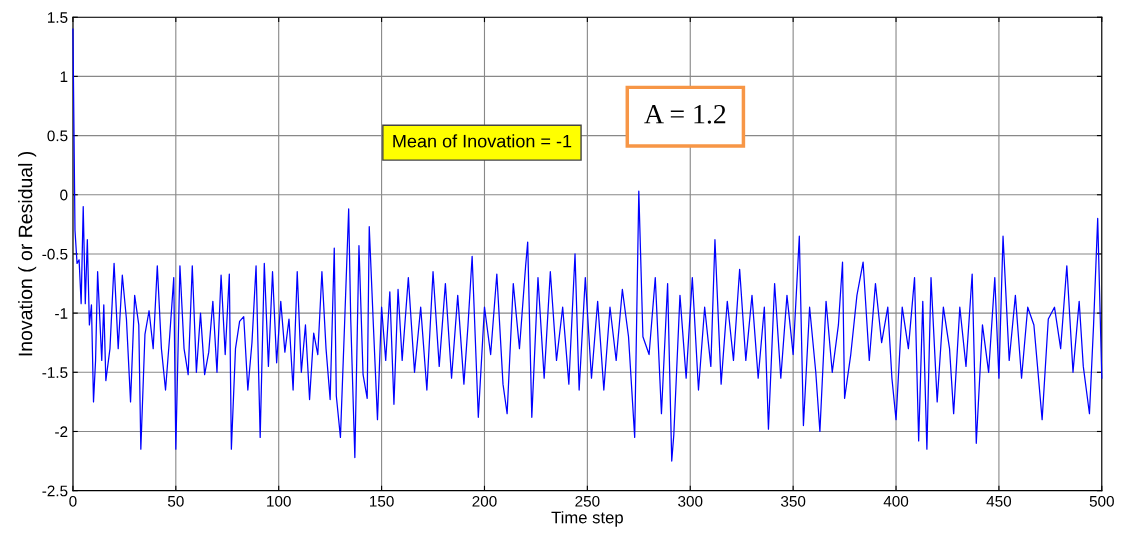 The height and width of the screenshot is (538, 1122). I want to click on x-tick-label: 250, so click(587, 501).